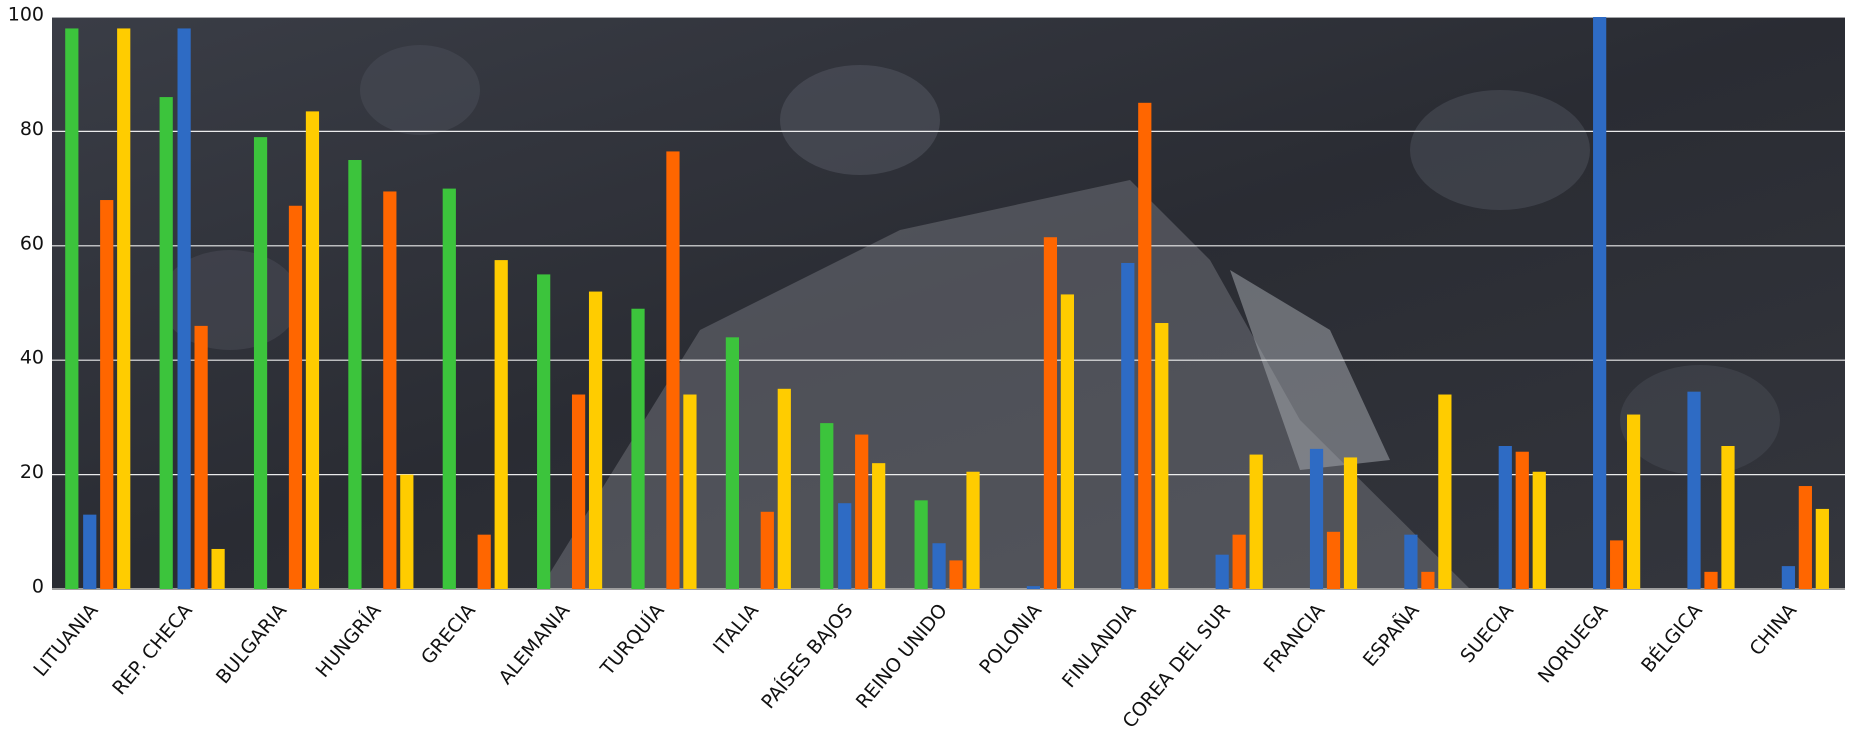 The width and height of the screenshot is (1855, 740). What do you see at coordinates (1099, 646) in the screenshot?
I see `x-tick-label: FINLANDIA` at bounding box center [1099, 646].